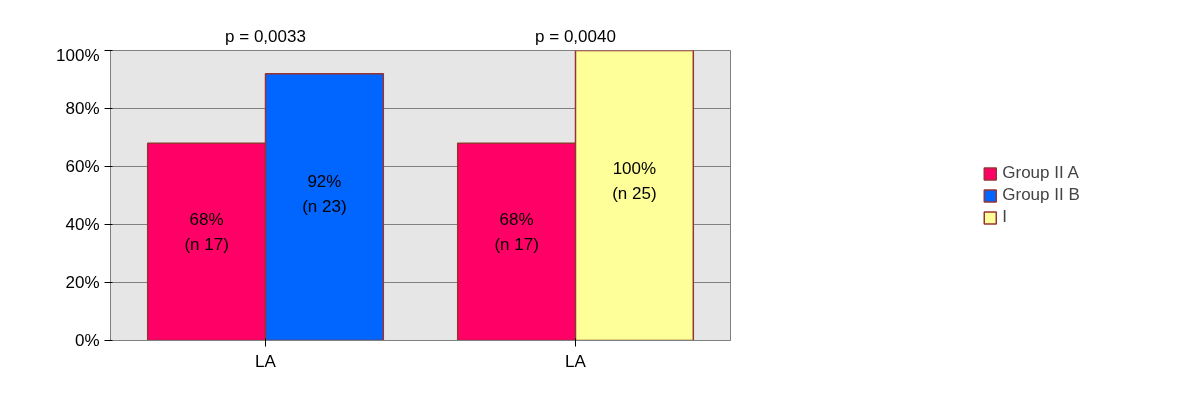  What do you see at coordinates (575, 36) in the screenshot?
I see `text: p = 0,0040` at bounding box center [575, 36].